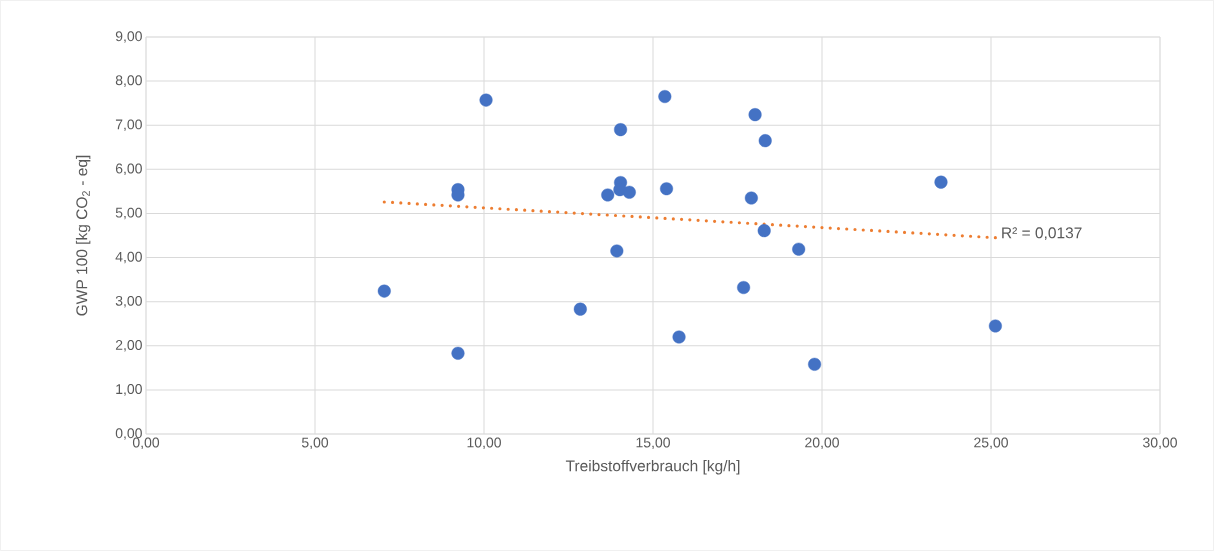 This screenshot has height=551, width=1214. I want to click on x-tick-label: 20,00, so click(822, 443).